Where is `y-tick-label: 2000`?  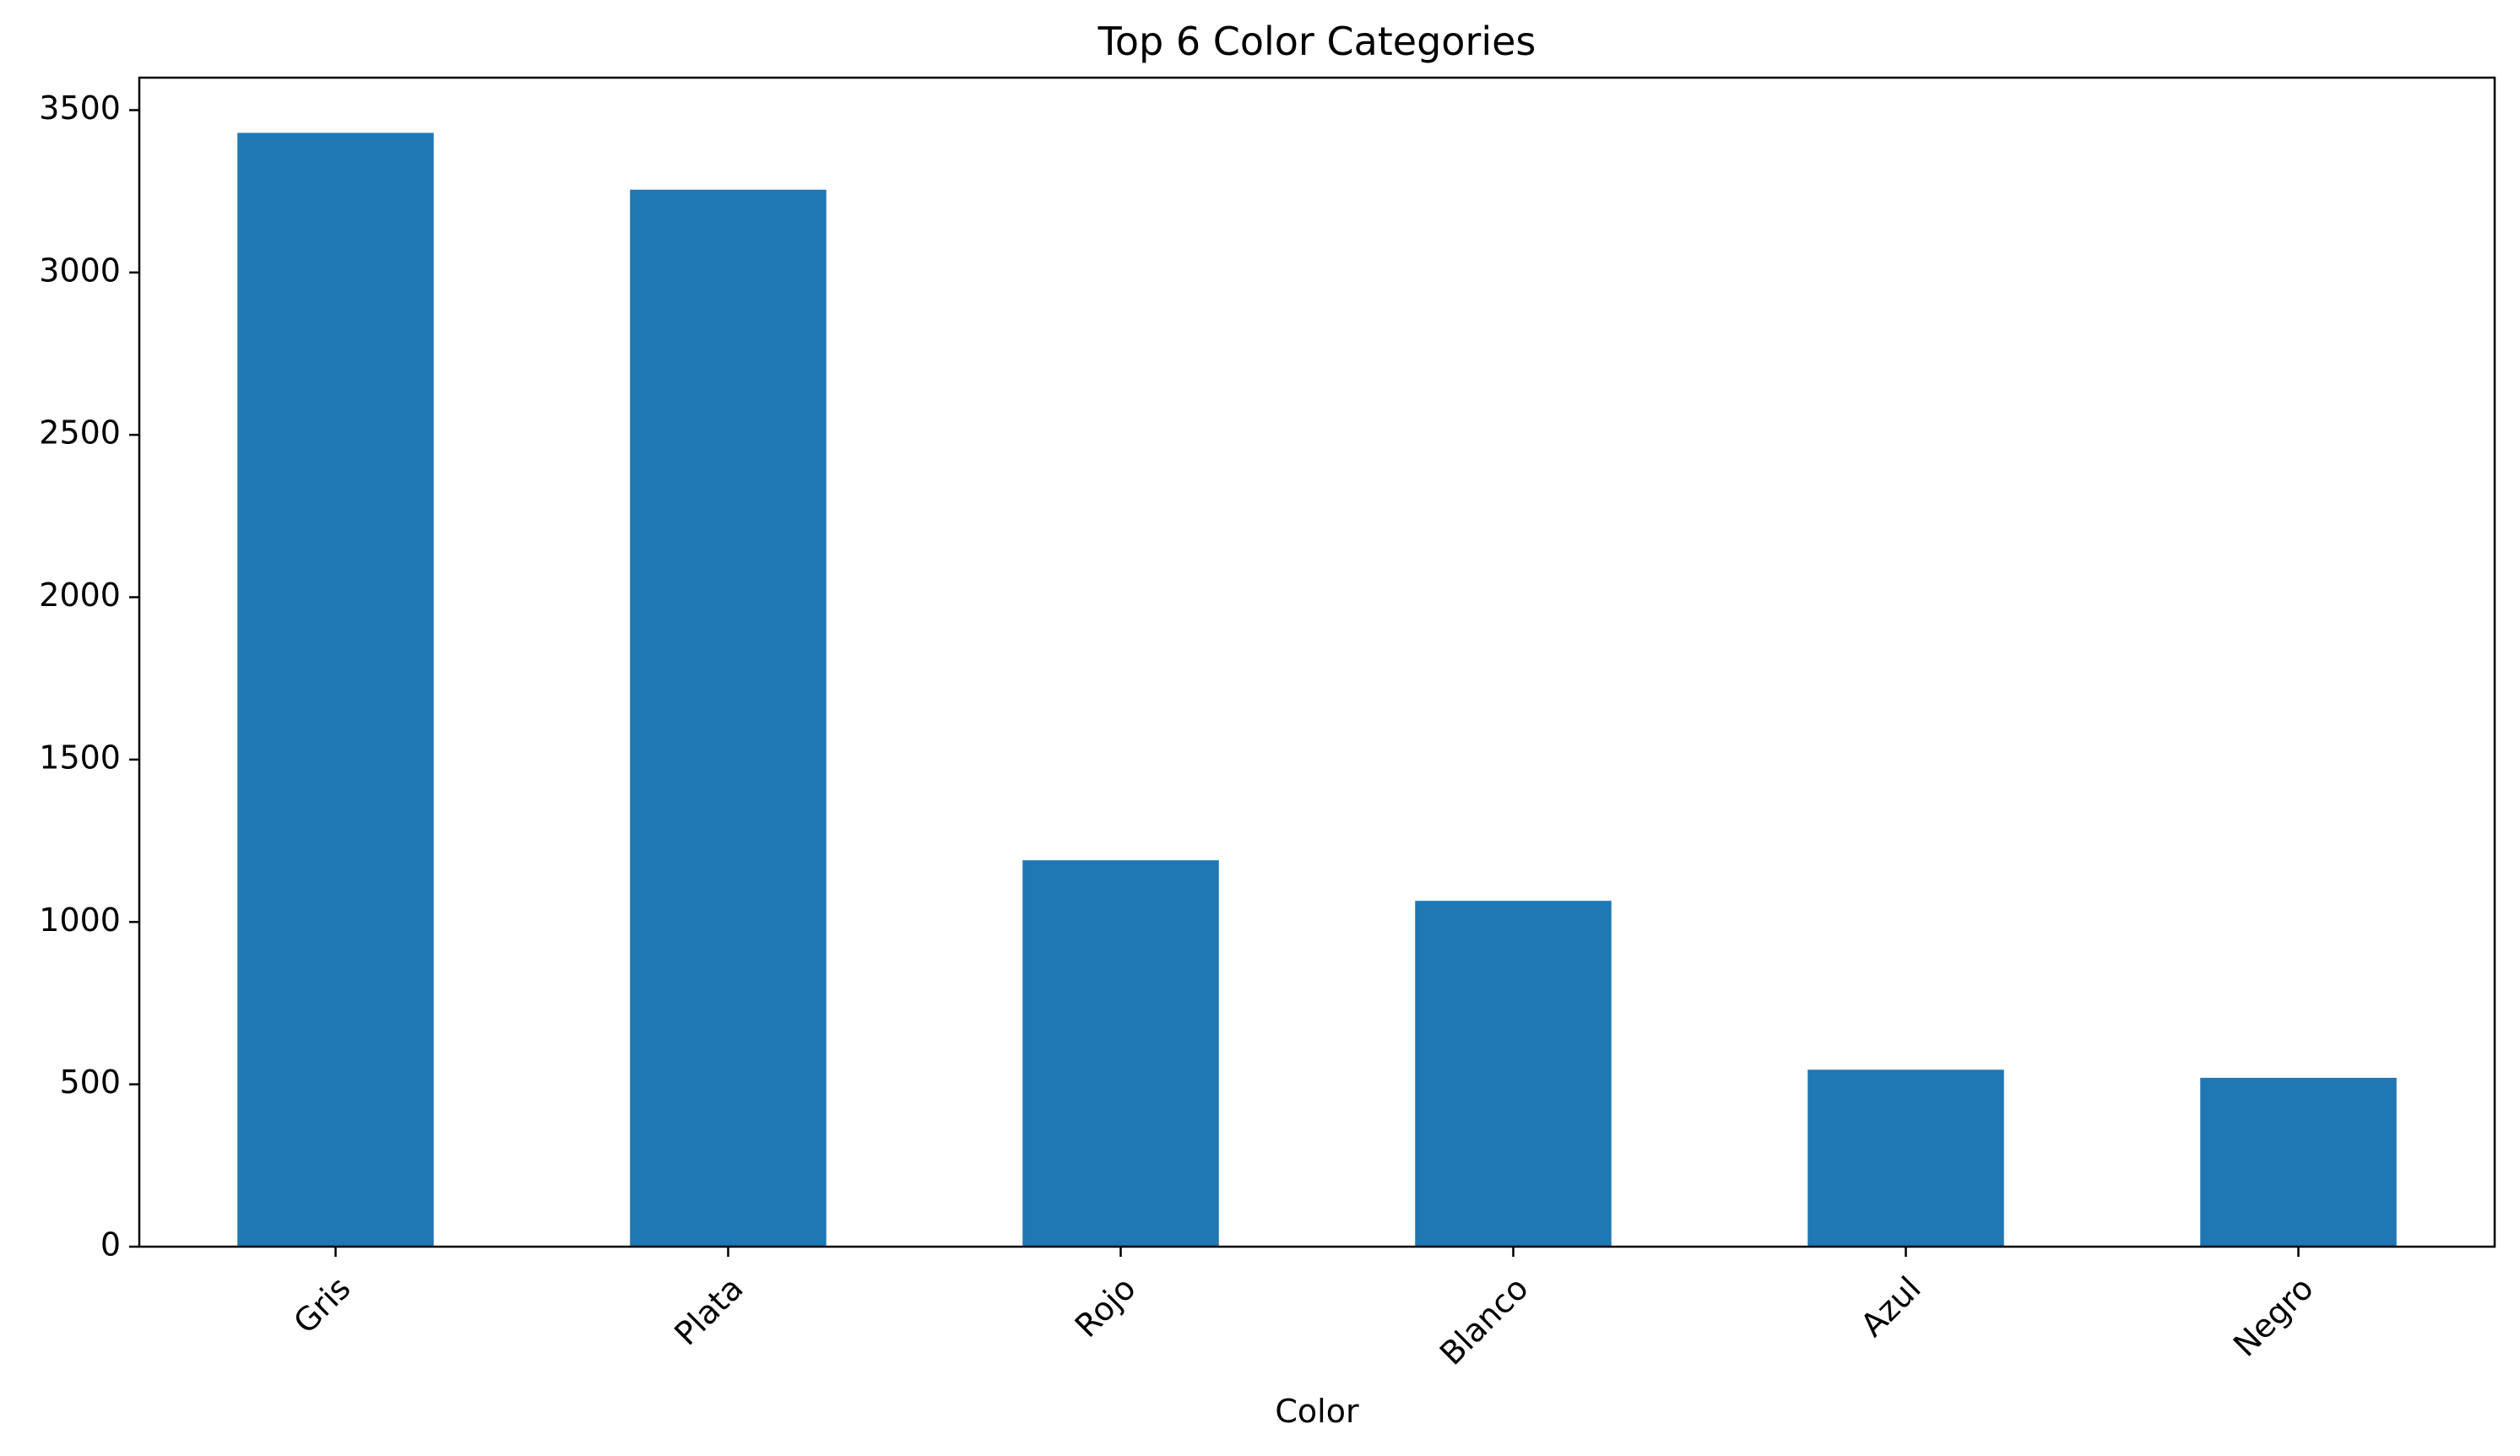
y-tick-label: 2000 is located at coordinates (80, 595).